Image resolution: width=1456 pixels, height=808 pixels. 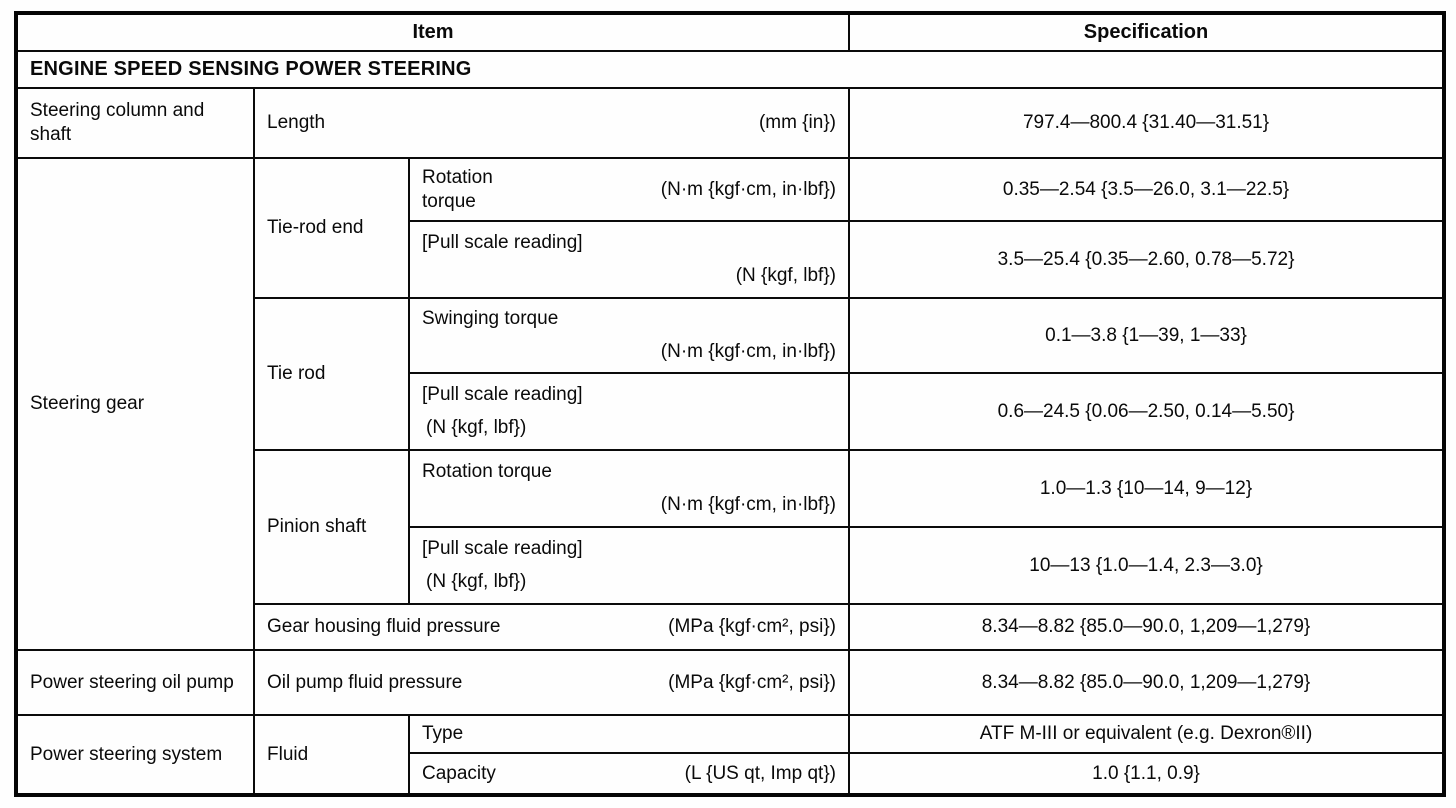 I want to click on item-label: Oil pump fluid pressure, so click(x=365, y=682).